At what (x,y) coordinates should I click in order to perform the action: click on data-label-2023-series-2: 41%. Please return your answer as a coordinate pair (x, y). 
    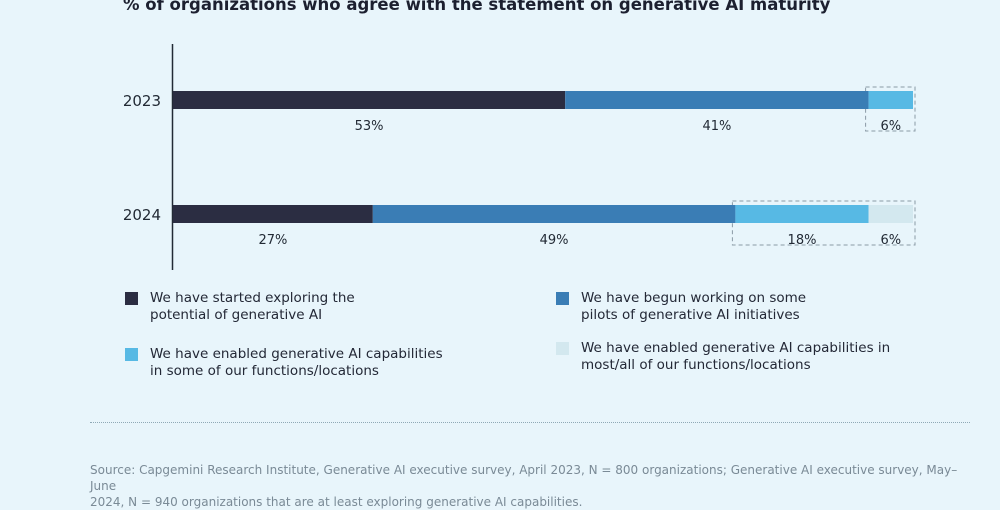
    Looking at the image, I should click on (716, 126).